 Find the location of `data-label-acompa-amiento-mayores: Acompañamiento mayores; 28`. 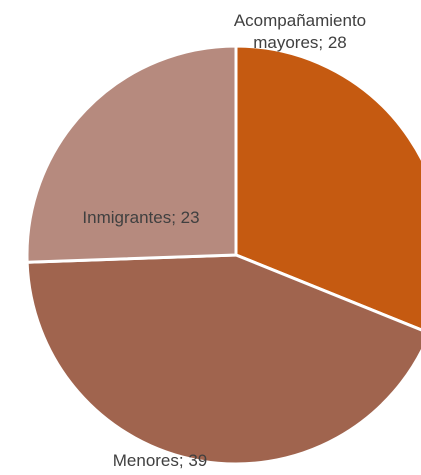

data-label-acompa-amiento-mayores: Acompañamiento mayores; 28 is located at coordinates (300, 31).